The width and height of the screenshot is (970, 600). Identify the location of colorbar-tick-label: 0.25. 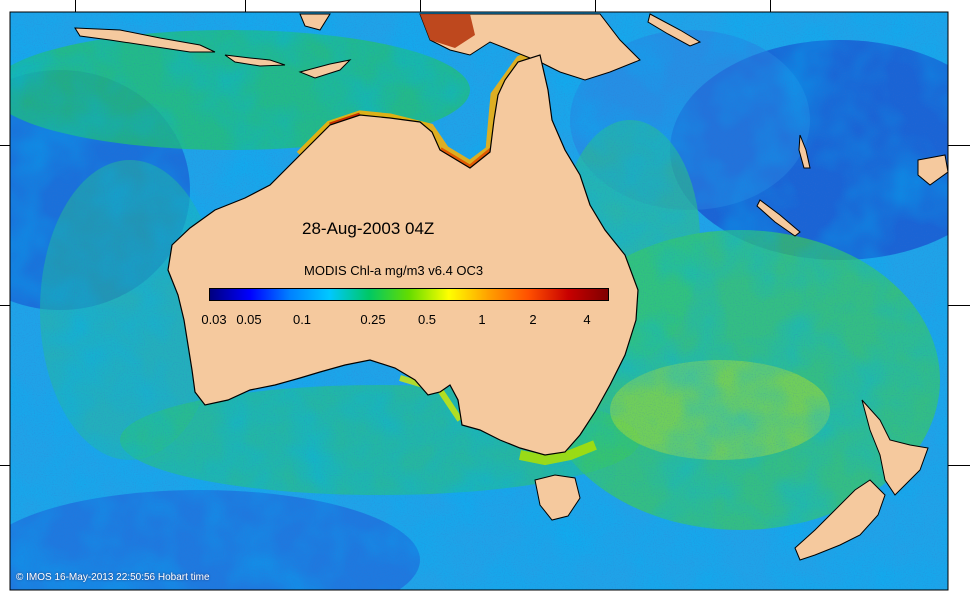
(373, 319).